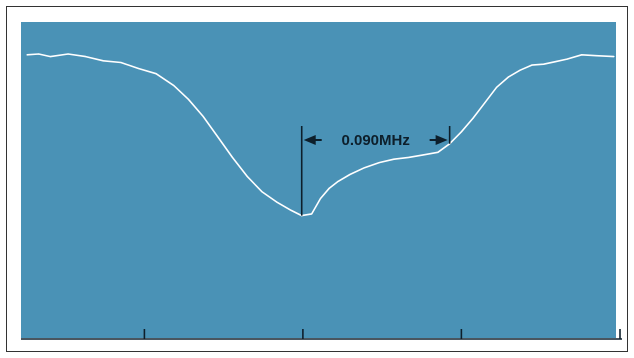 This screenshot has width=634, height=358. Describe the element at coordinates (441, 140) in the screenshot. I see `annotation-right-arrowhead` at that location.